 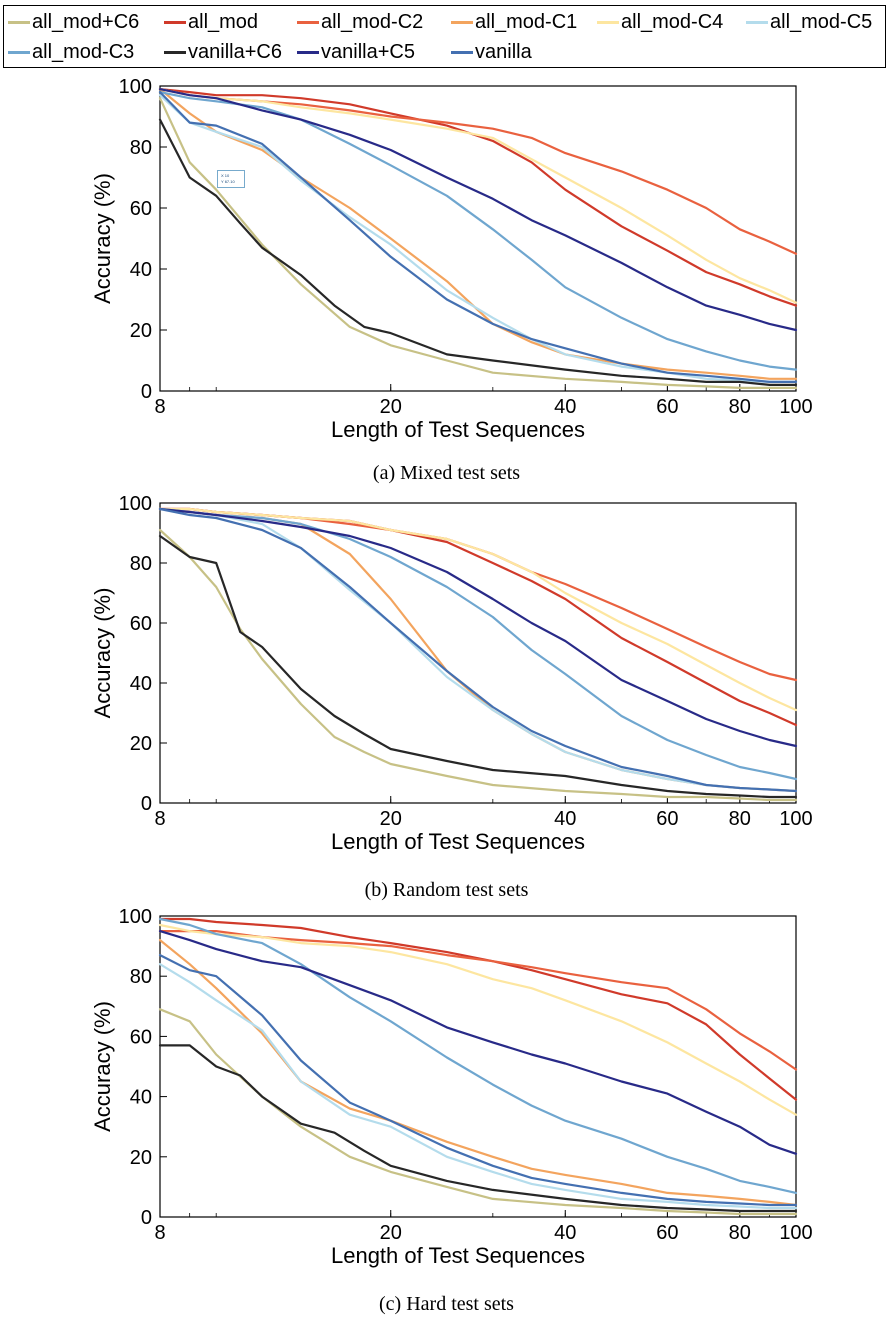 What do you see at coordinates (228, 181) in the screenshot?
I see `datatip-y: Y 67.10` at bounding box center [228, 181].